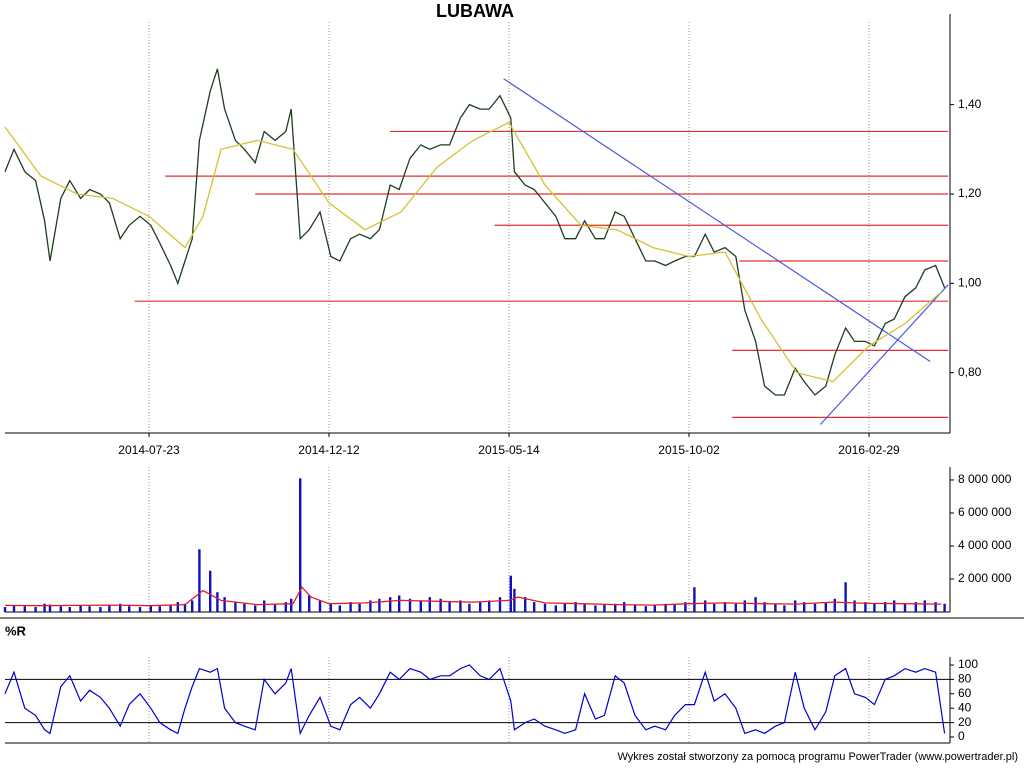  Describe the element at coordinates (16, 630) in the screenshot. I see `panel-title: %R` at that location.